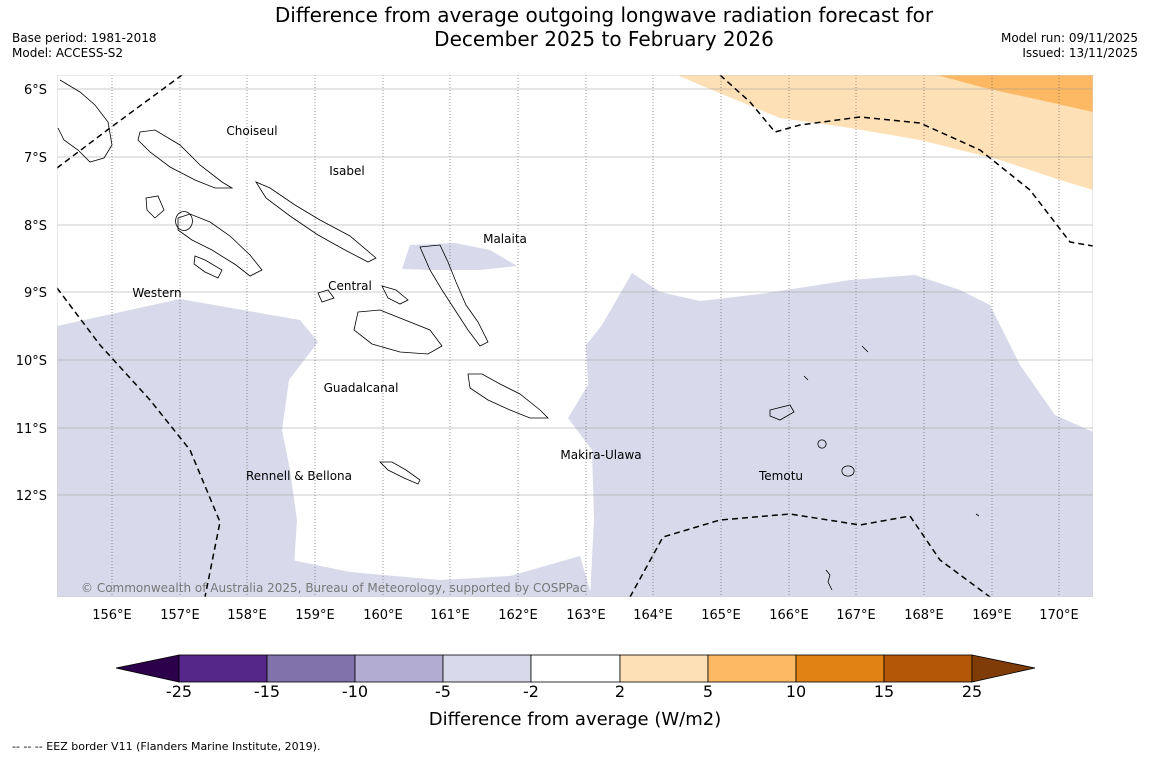 Image resolution: width=1150 pixels, height=758 pixels. I want to click on island-choiseul, so click(185, 159).